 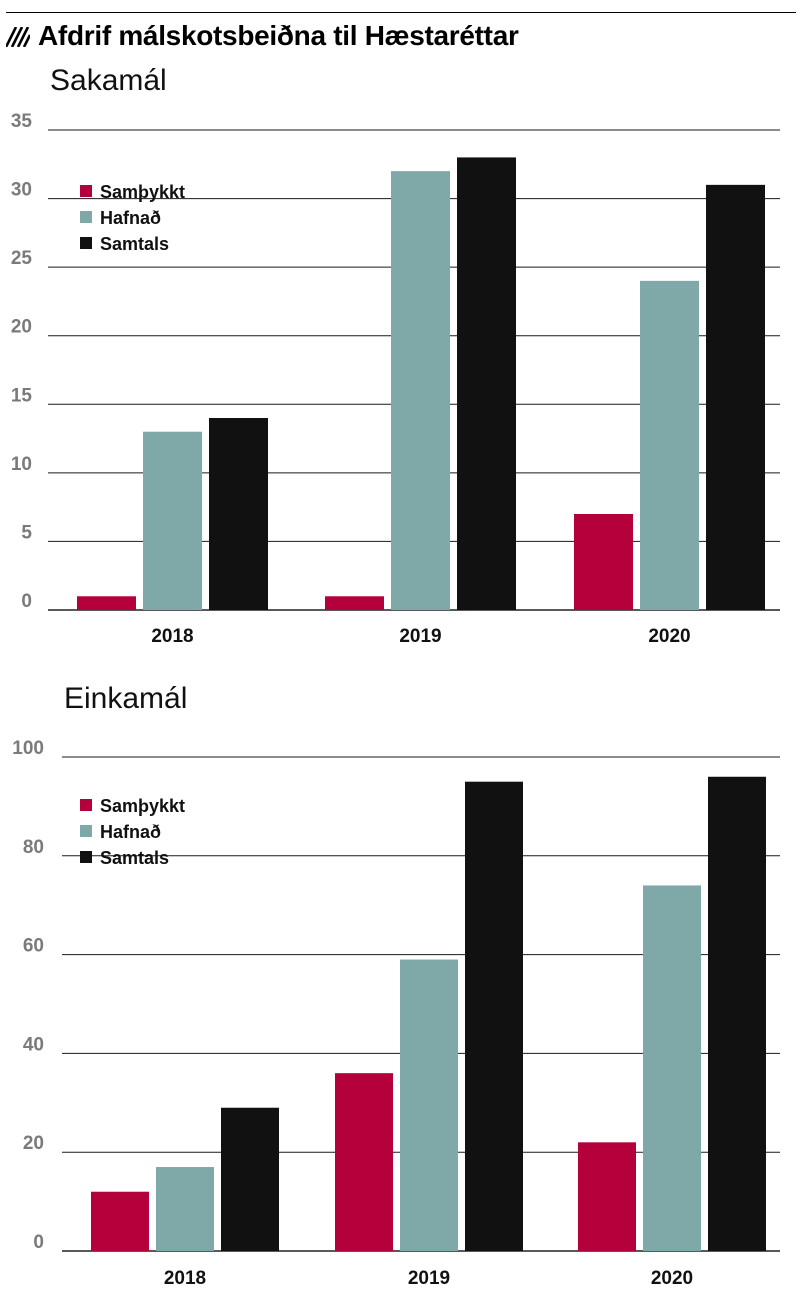 I want to click on y-tick-label: 25, so click(x=22, y=258).